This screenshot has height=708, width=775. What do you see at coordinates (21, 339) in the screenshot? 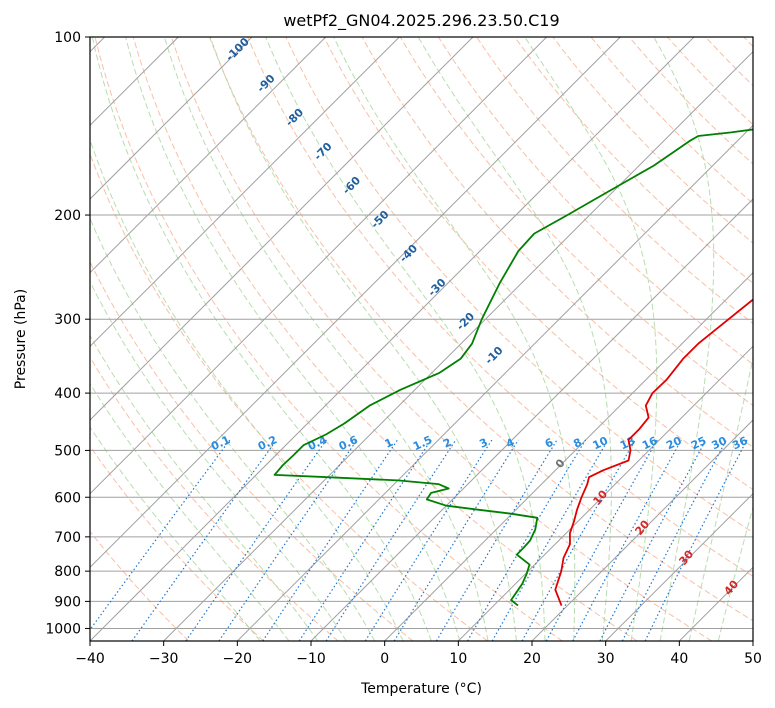
I see `y-axis-label: Pressure (hPa)` at bounding box center [21, 339].